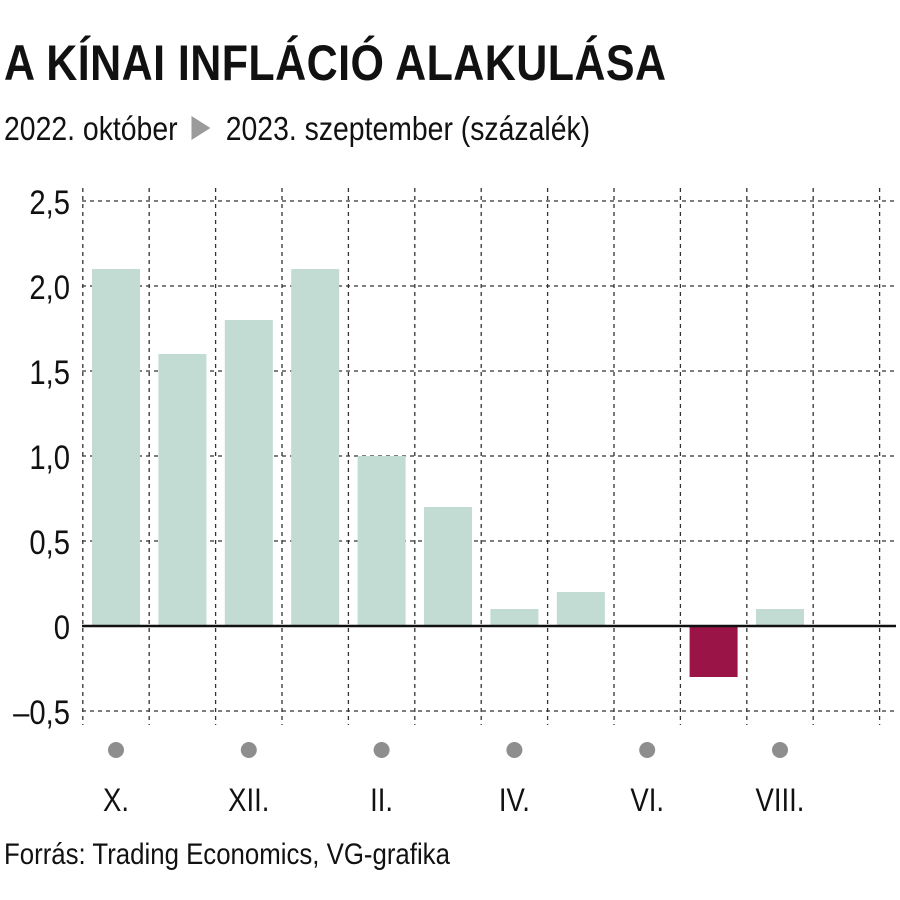 Image resolution: width=900 pixels, height=900 pixels. I want to click on x-tick-label: VIII., so click(780, 800).